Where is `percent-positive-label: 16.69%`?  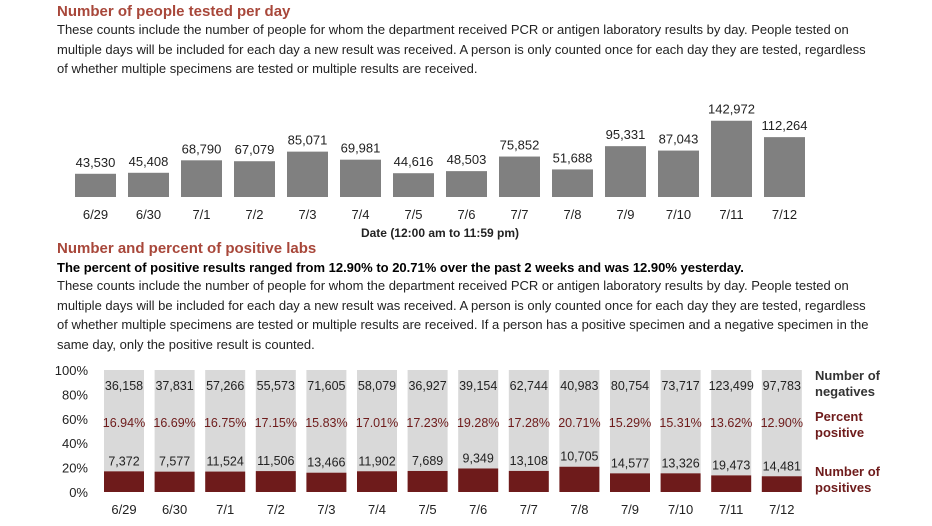
percent-positive-label: 16.69% is located at coordinates (174, 423).